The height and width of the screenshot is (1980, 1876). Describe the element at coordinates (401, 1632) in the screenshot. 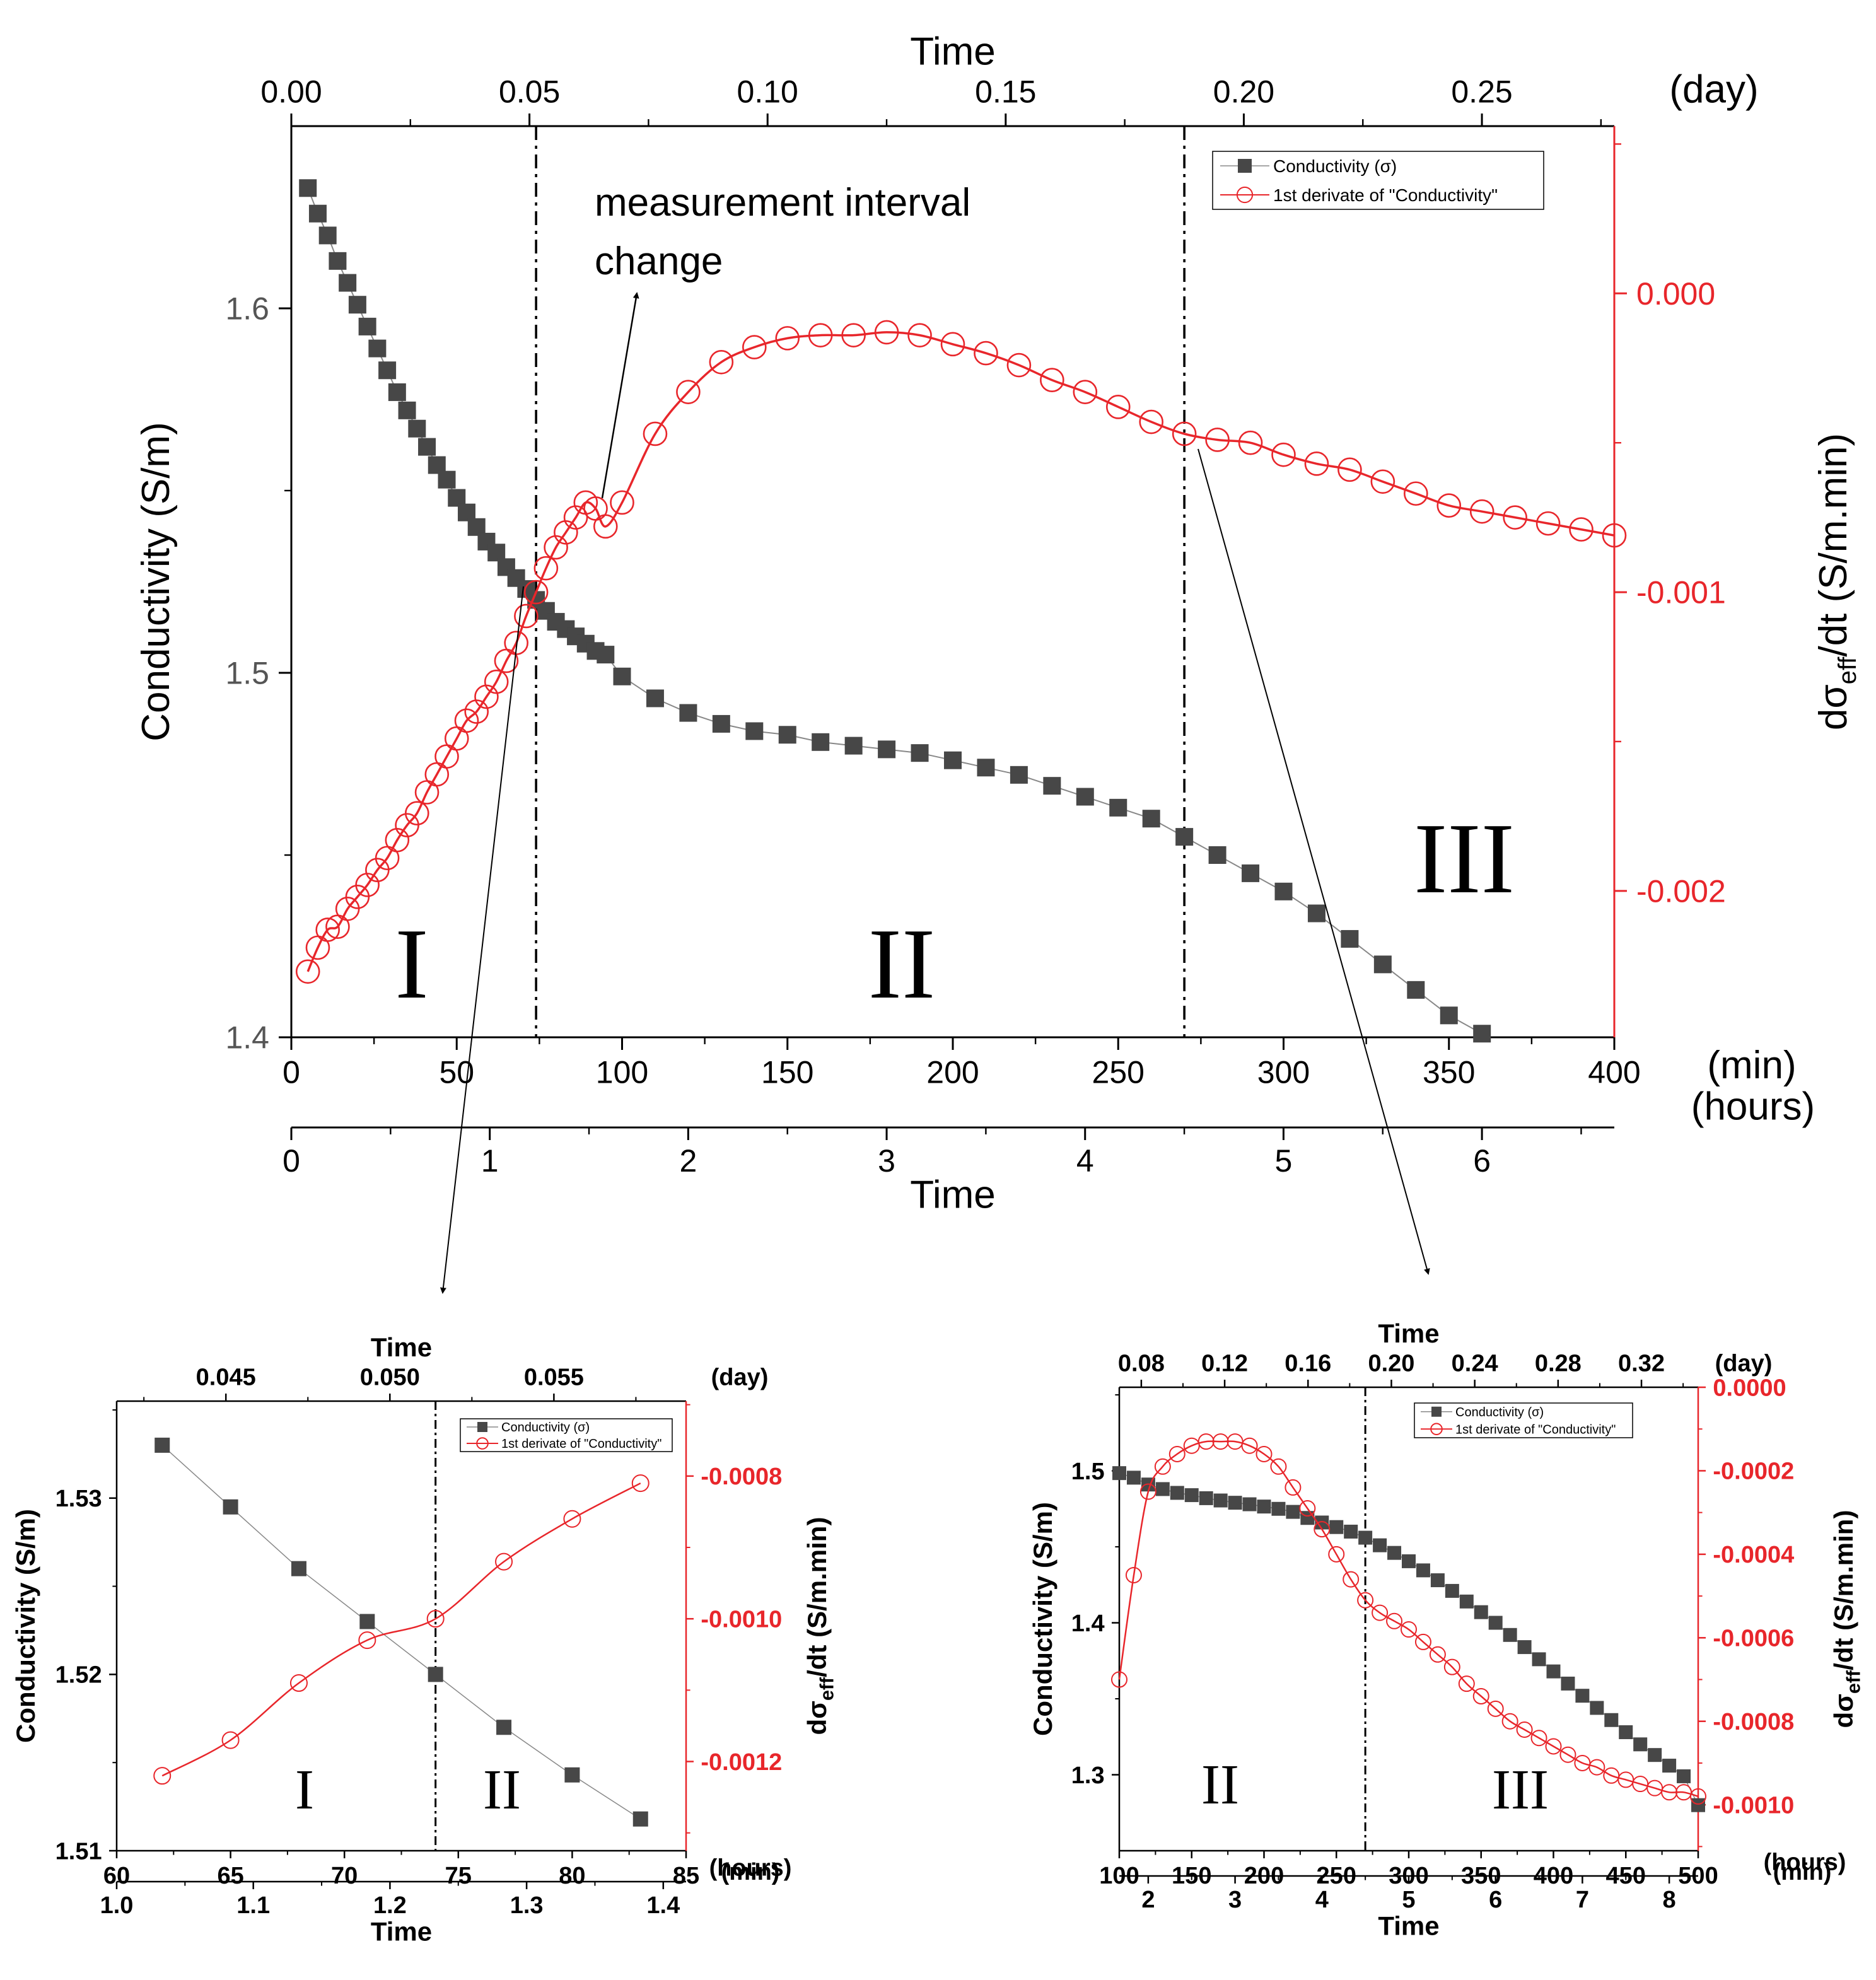

I see `conductivity-series-line` at that location.